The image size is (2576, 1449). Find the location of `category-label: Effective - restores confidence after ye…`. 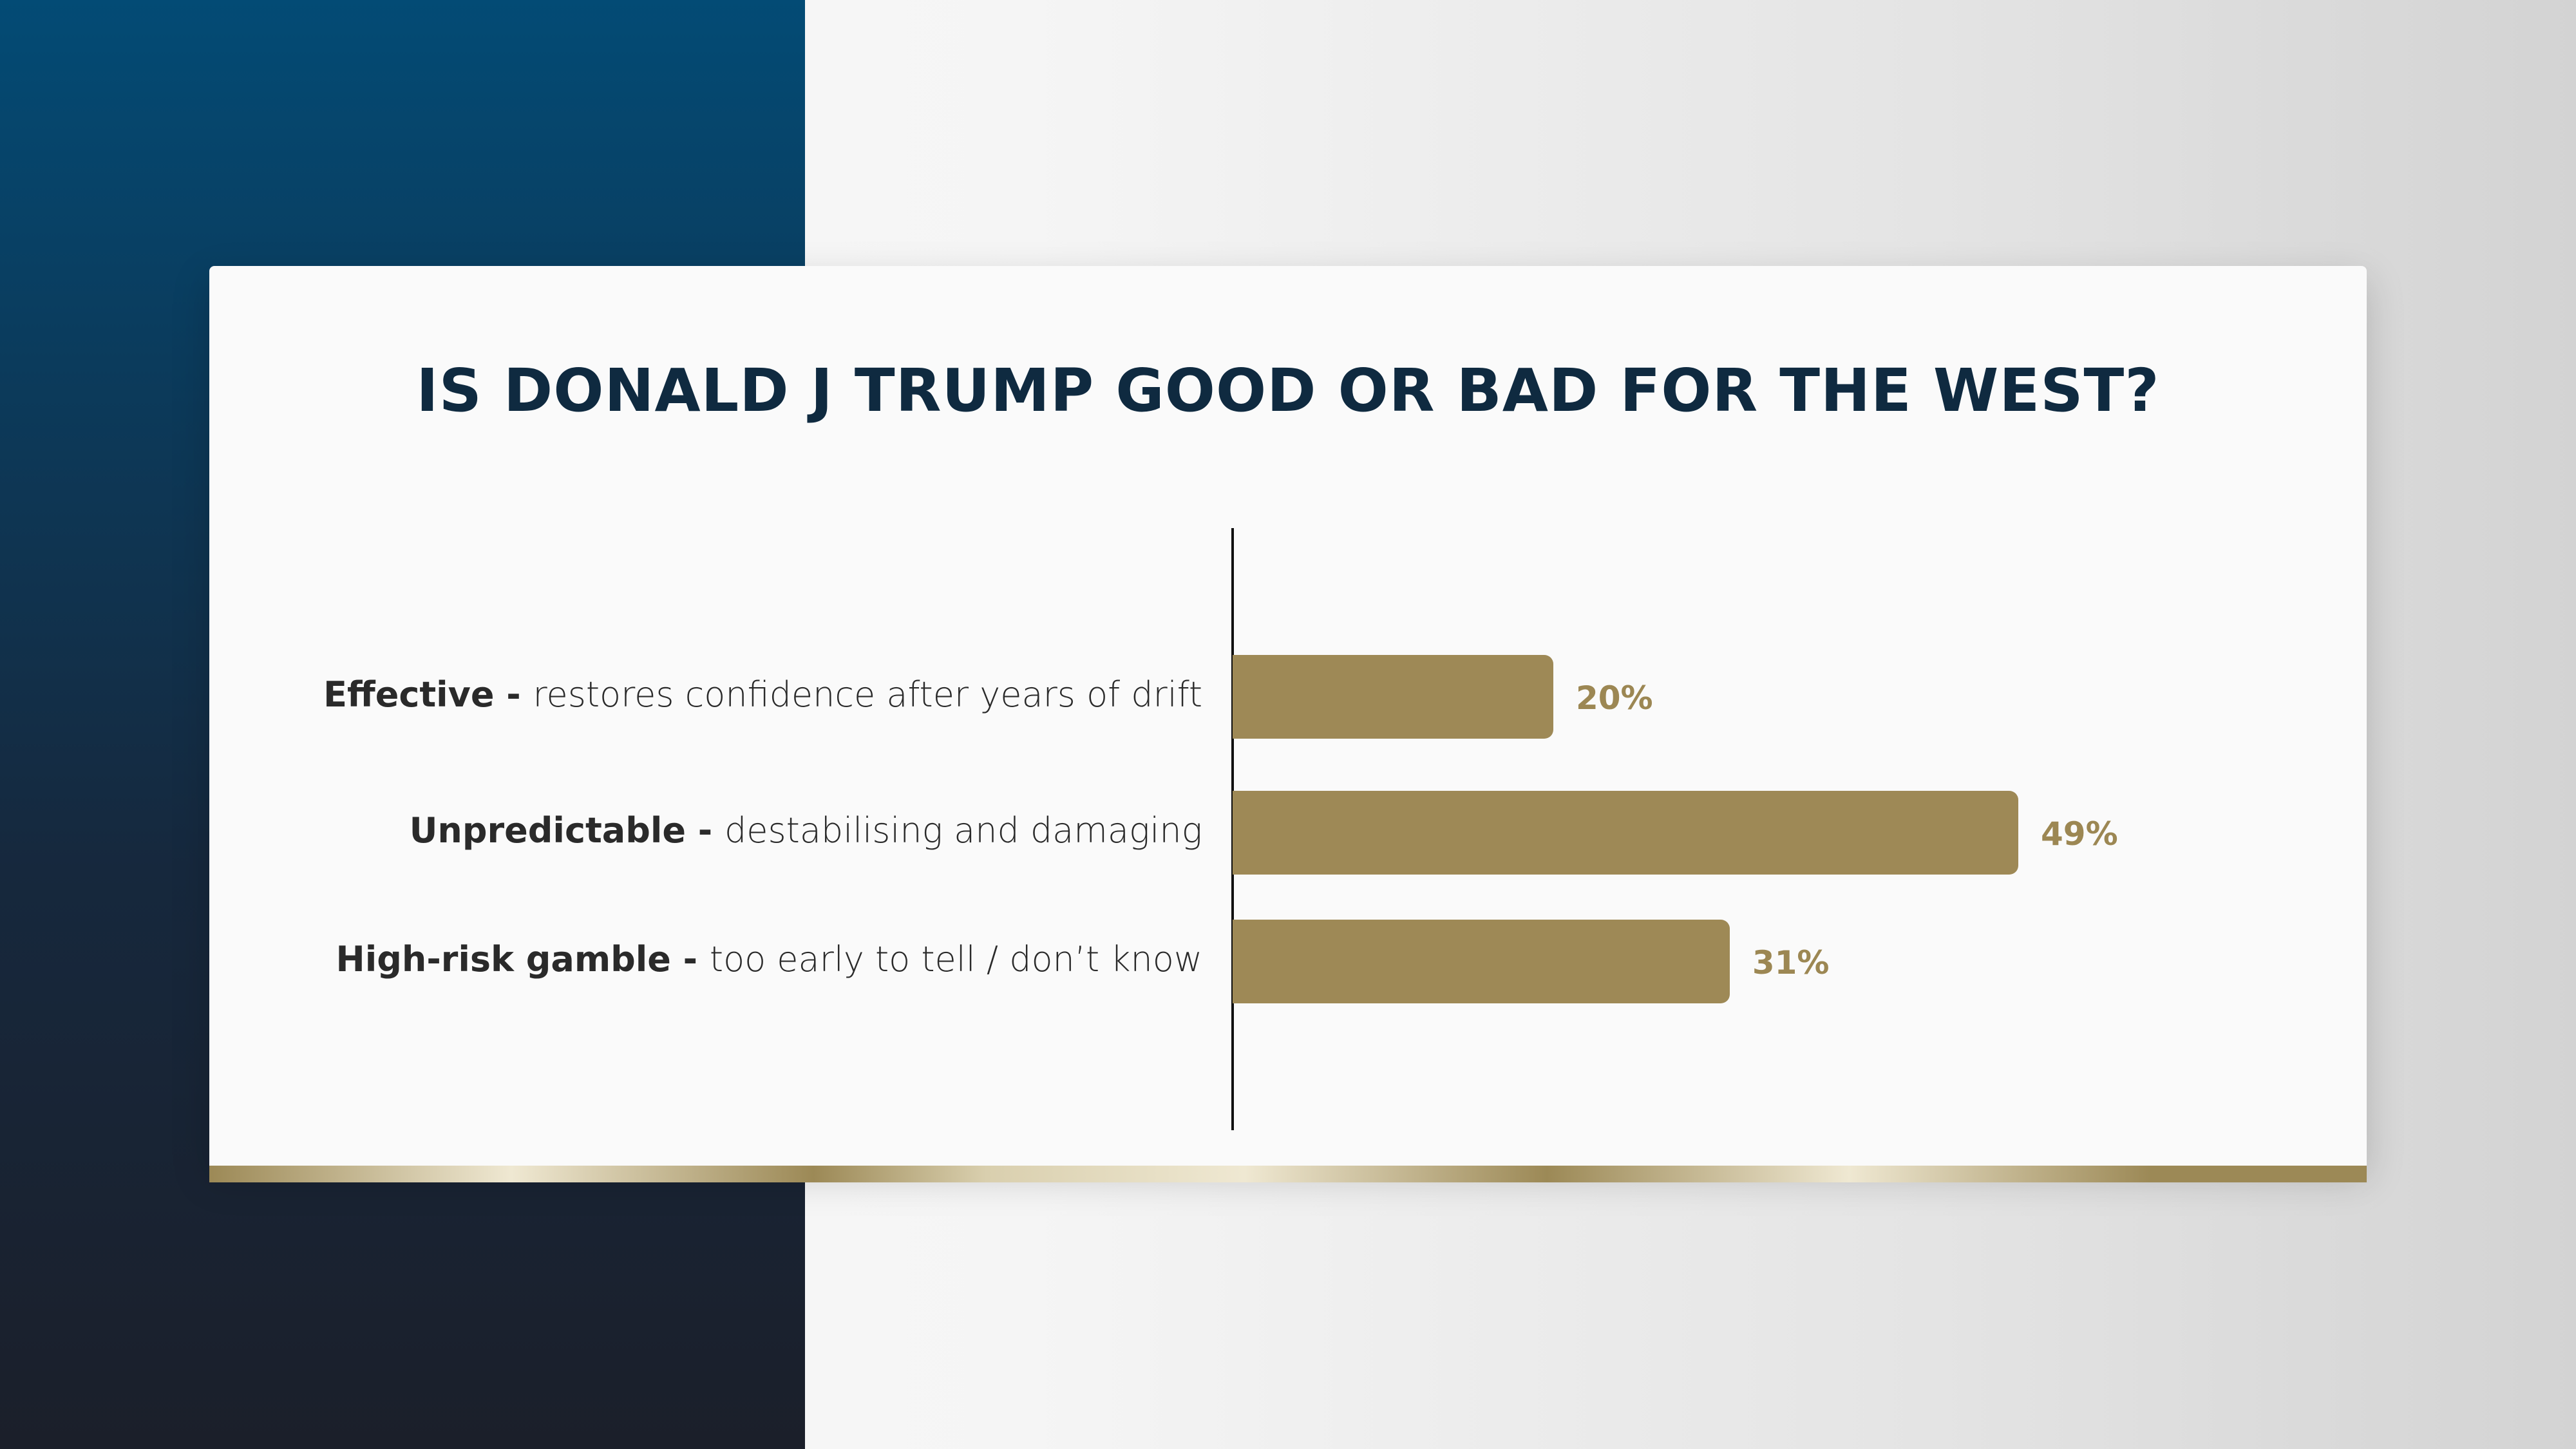

category-label: Effective - restores confidence after ye… is located at coordinates (762, 694).